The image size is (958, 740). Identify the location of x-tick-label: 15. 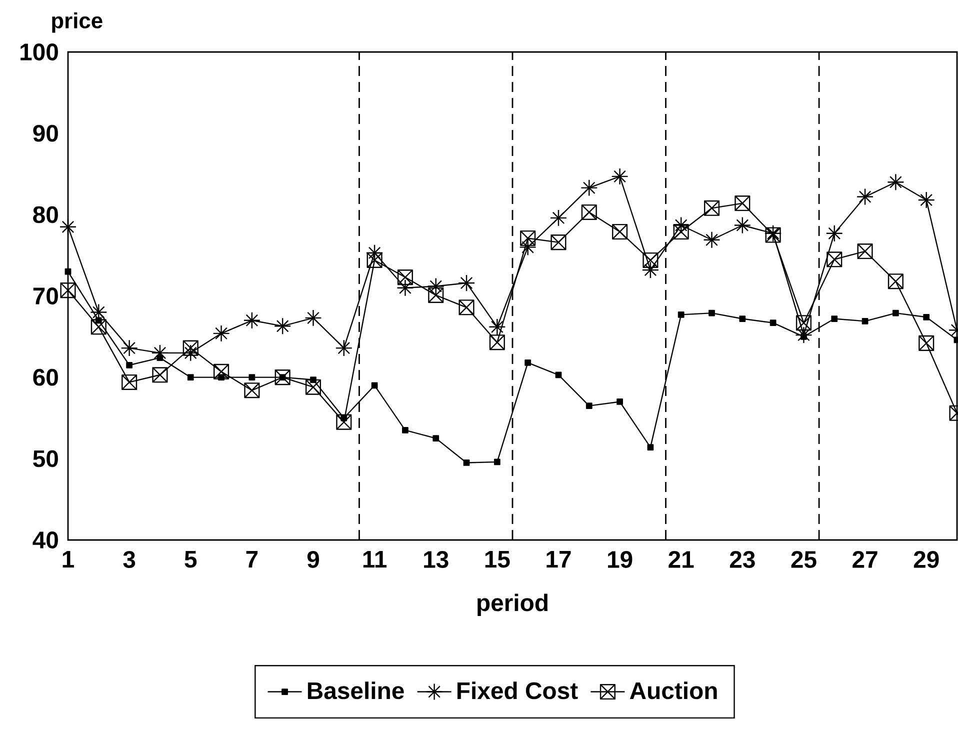
(497, 559).